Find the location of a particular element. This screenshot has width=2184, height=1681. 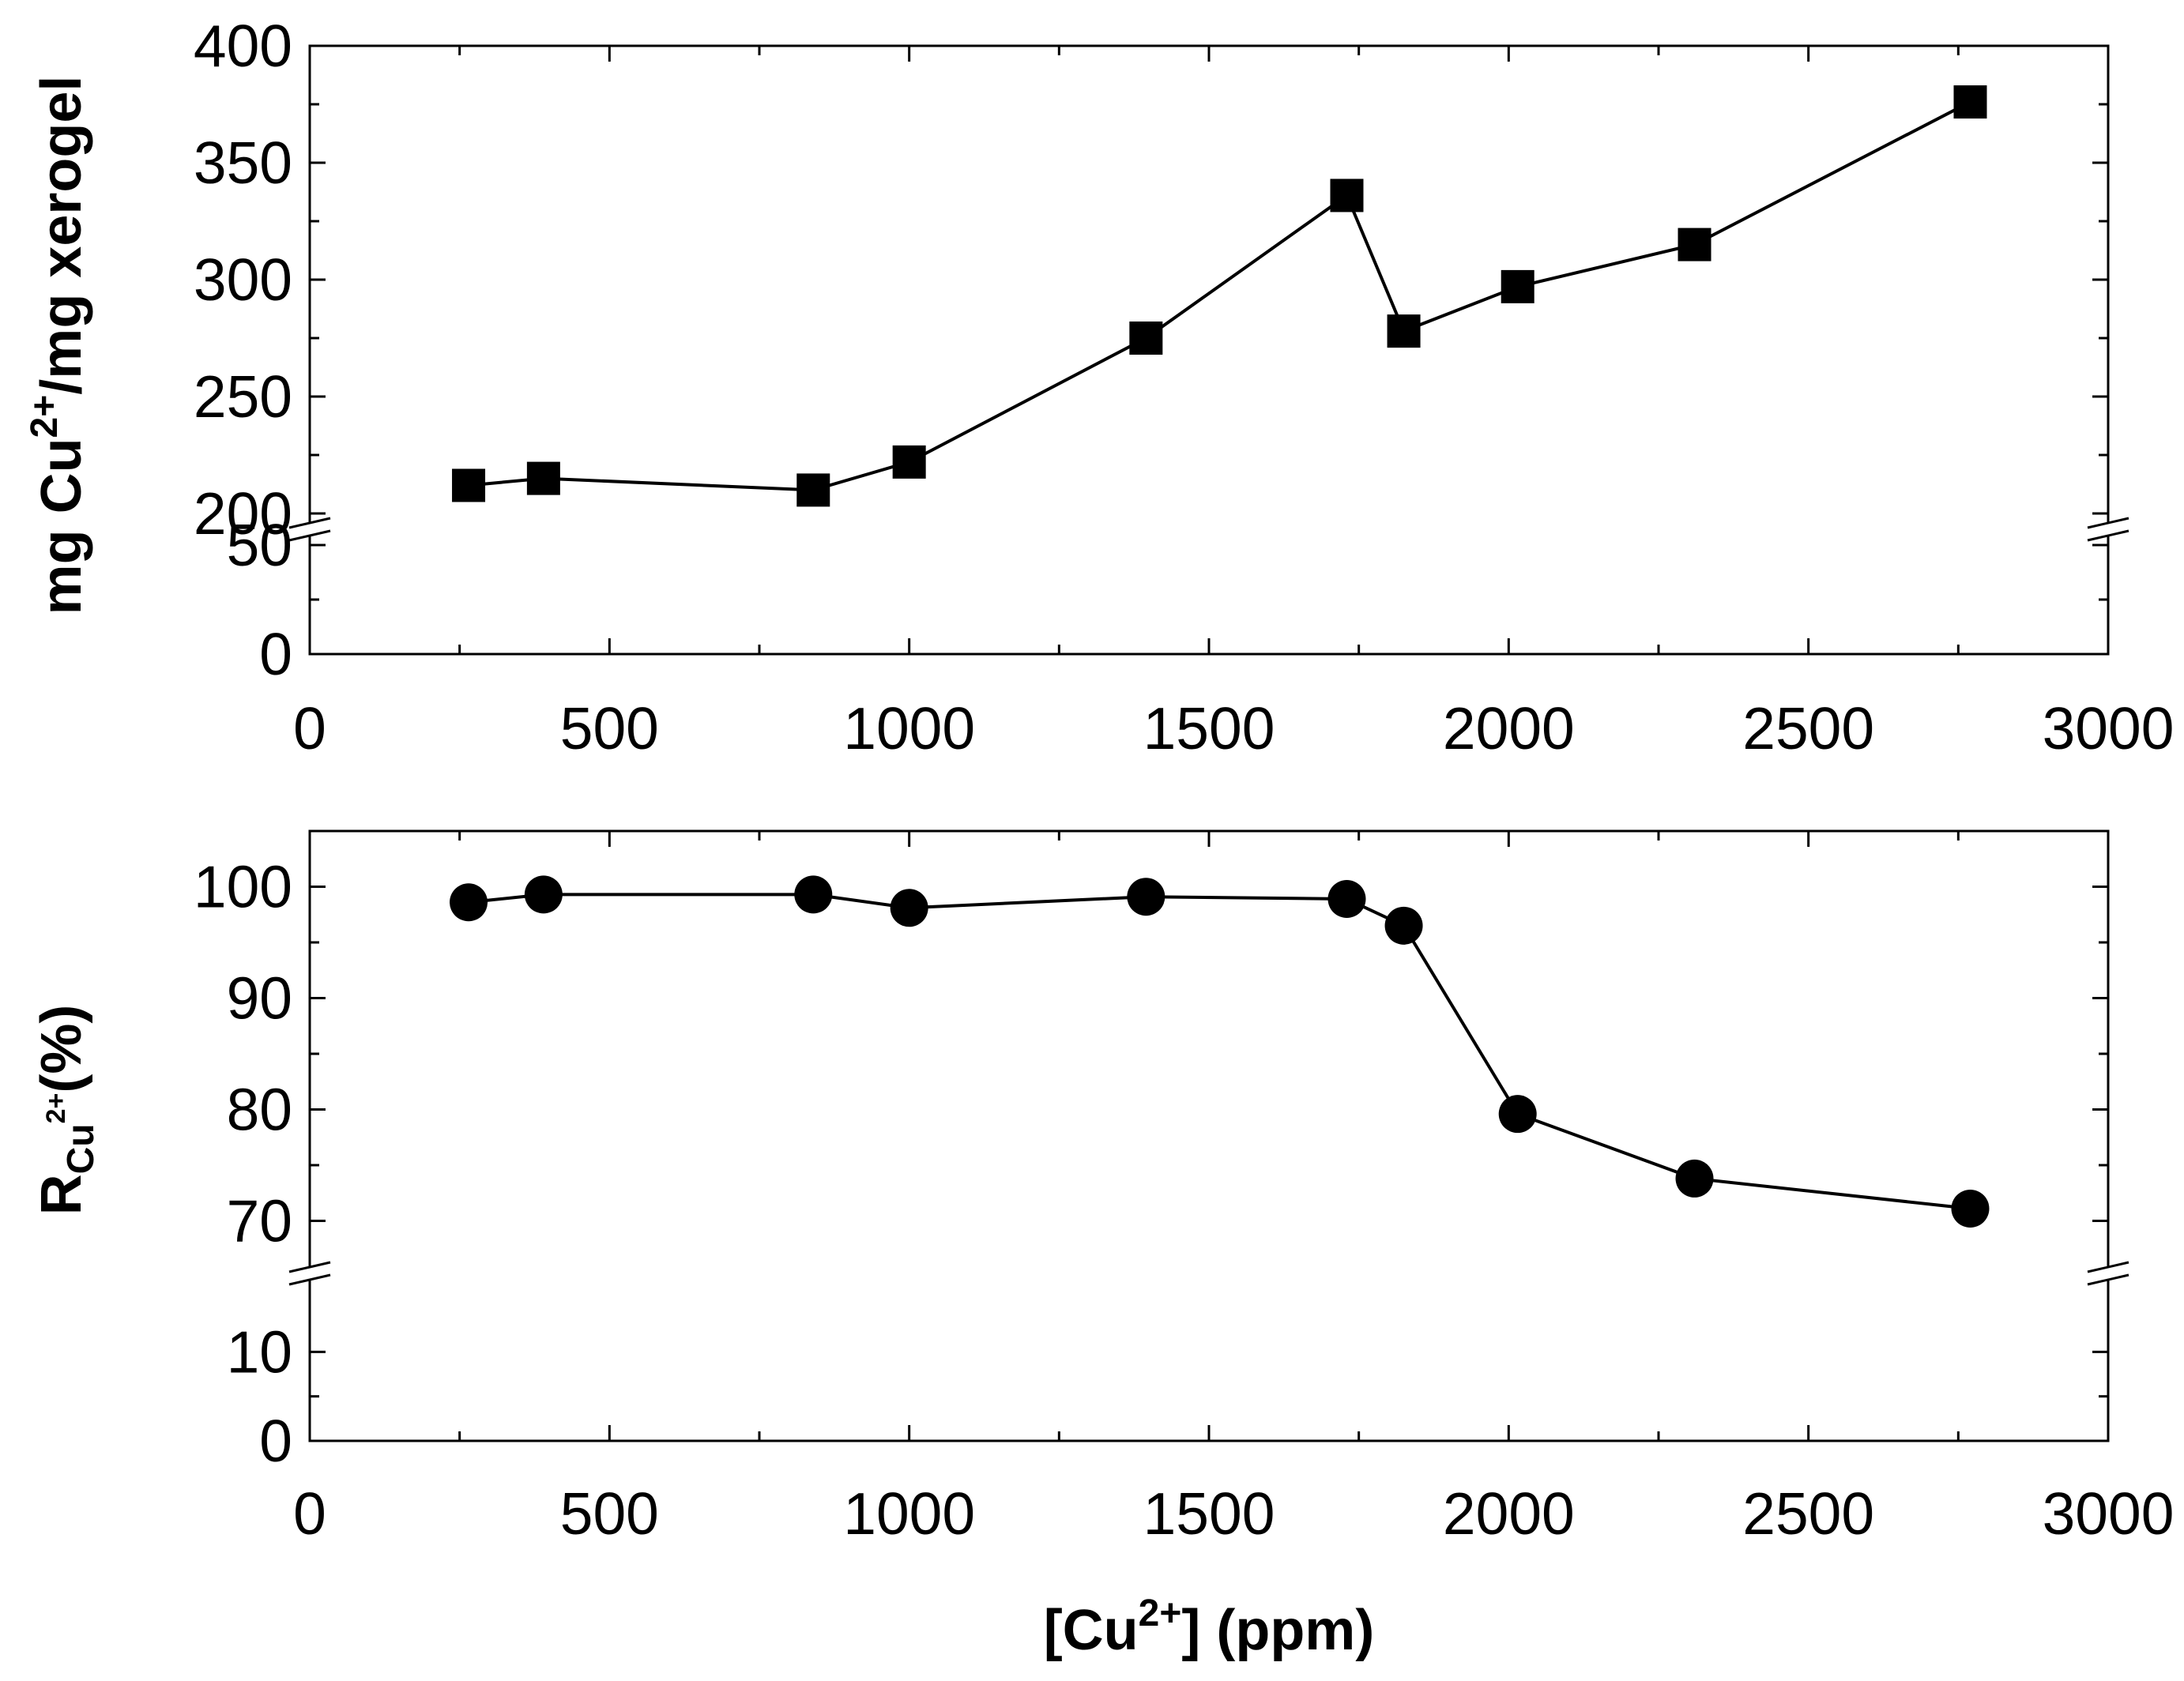

y-tick-label: 300 is located at coordinates (243, 279).